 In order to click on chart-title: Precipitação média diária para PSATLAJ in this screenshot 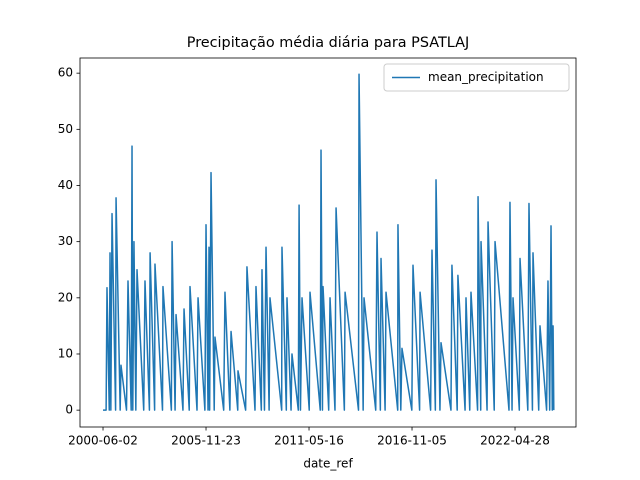, I will do `click(328, 43)`.